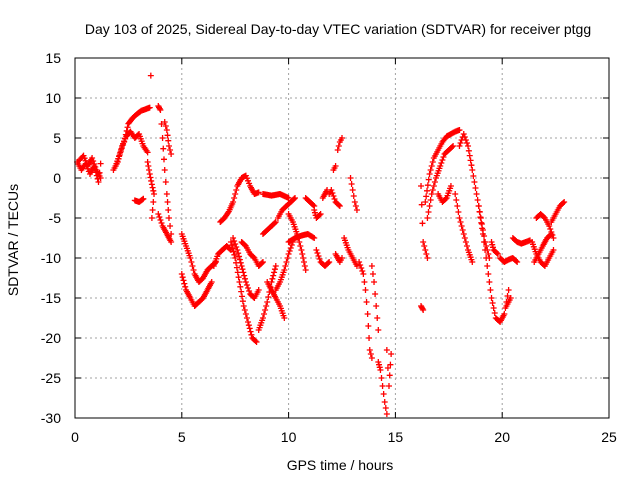 This screenshot has height=480, width=640. I want to click on y-tick-label: 15, so click(53, 58).